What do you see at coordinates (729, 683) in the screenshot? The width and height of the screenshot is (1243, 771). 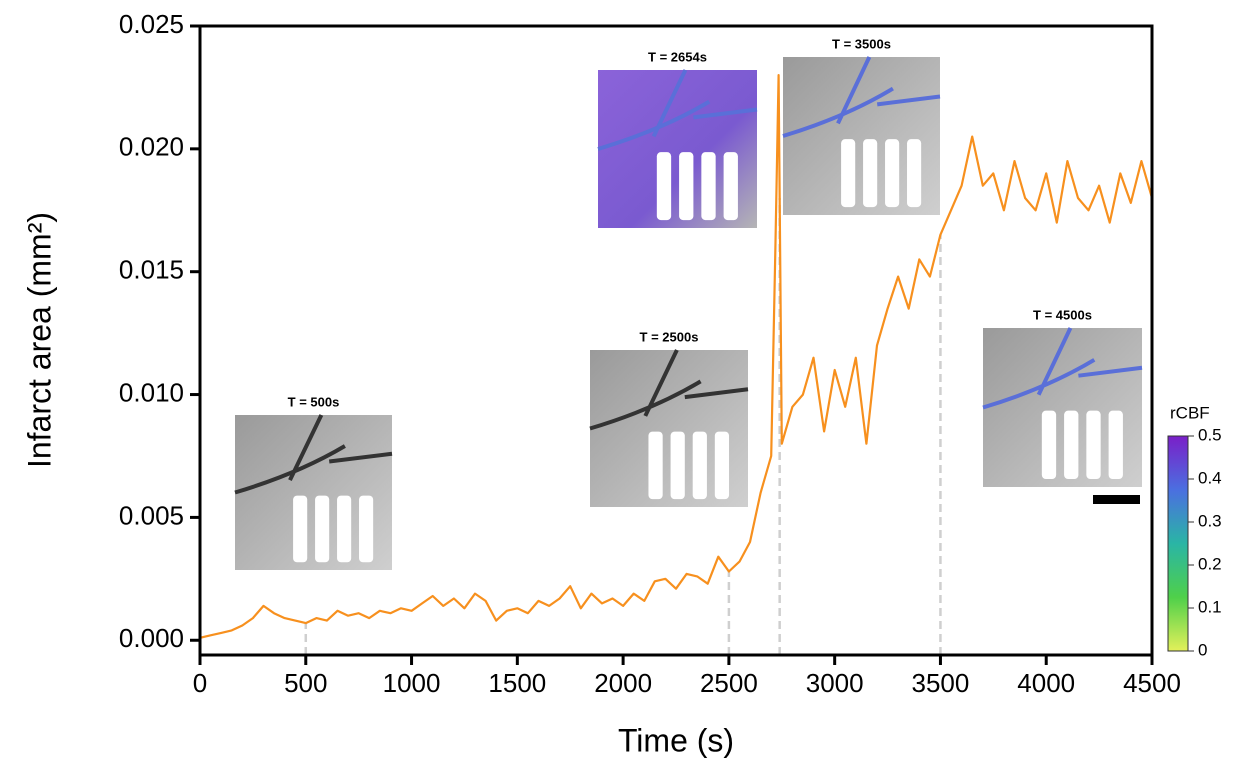 I see `x-tick-label: 2500` at bounding box center [729, 683].